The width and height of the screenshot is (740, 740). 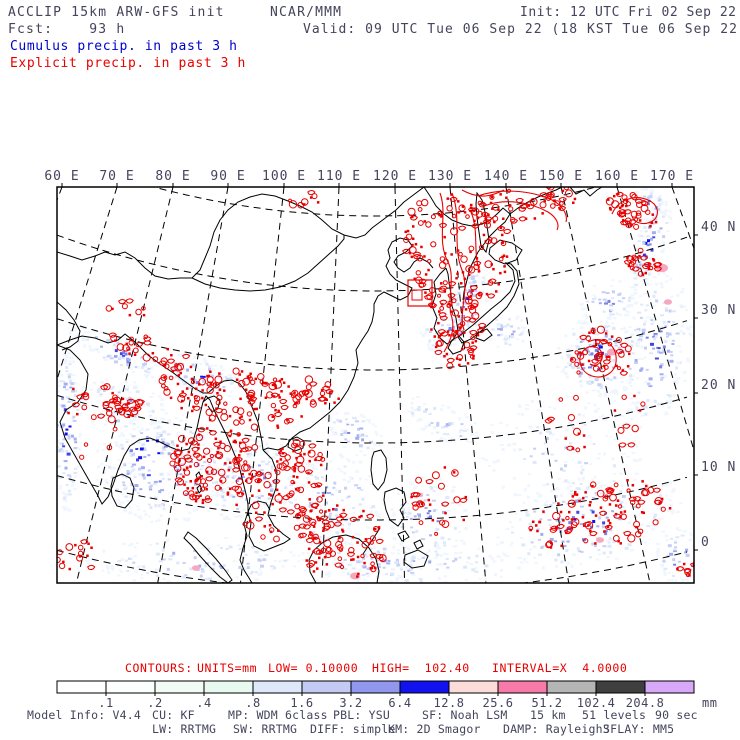 I want to click on colorbar-level-label: .2, so click(x=155, y=703).